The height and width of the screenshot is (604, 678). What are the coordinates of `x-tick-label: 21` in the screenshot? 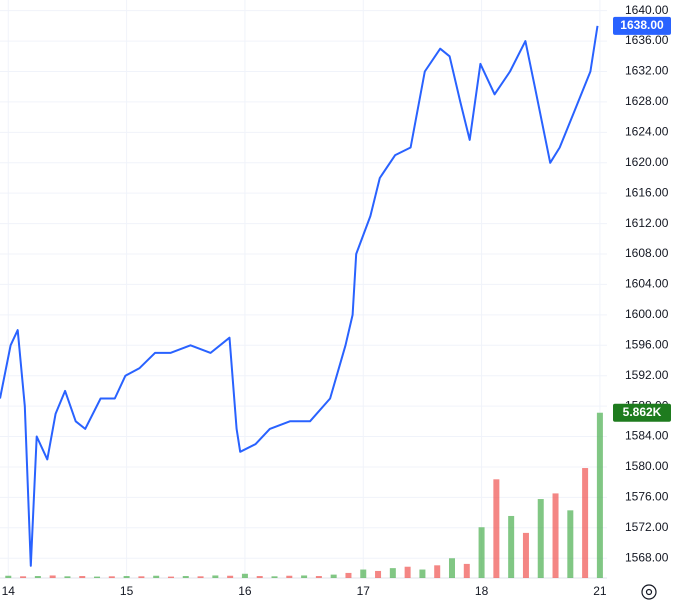 It's located at (600, 591).